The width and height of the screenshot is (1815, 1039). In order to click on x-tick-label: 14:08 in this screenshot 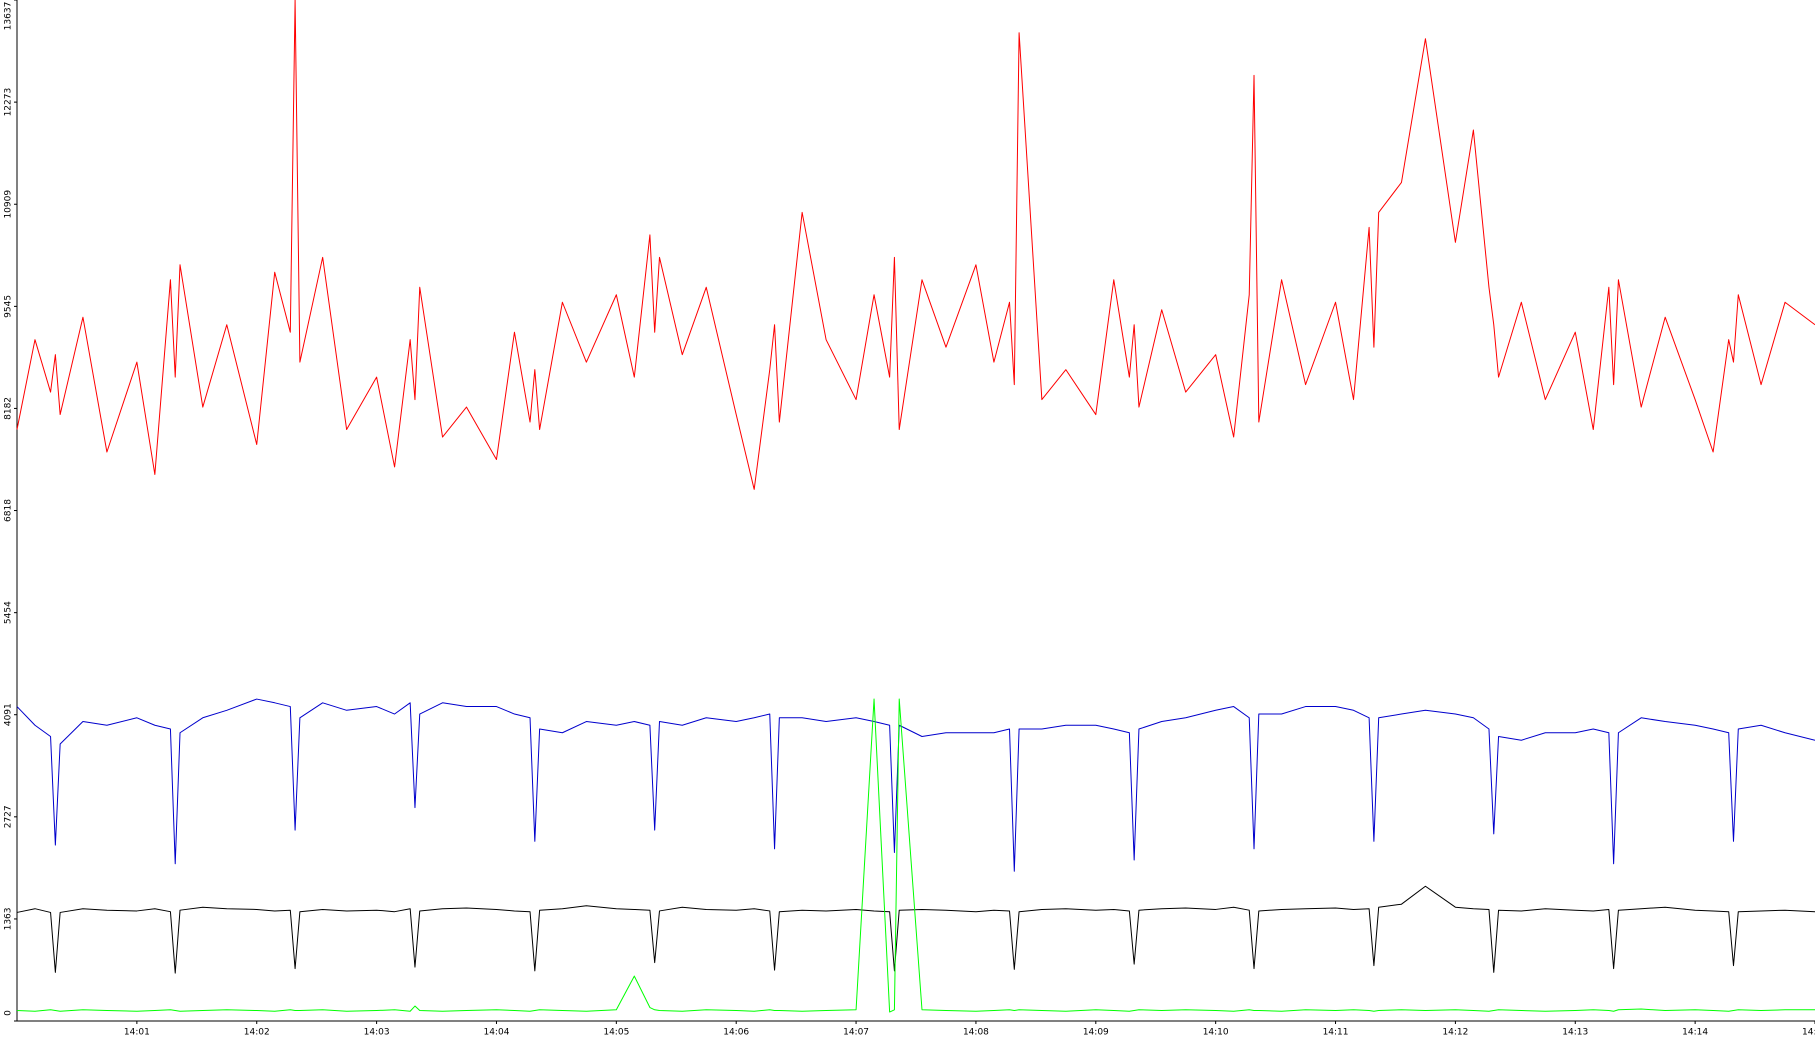, I will do `click(976, 1033)`.